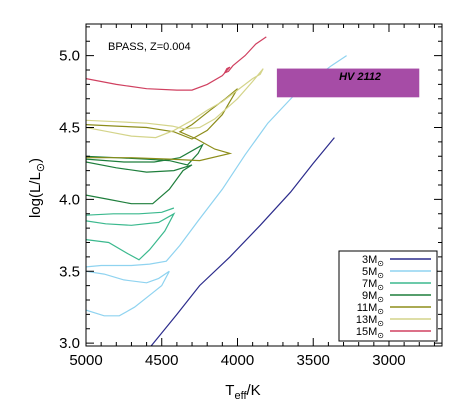 This screenshot has width=463, height=409. Describe the element at coordinates (131, 234) in the screenshot. I see `series-line-7m-sun` at that location.